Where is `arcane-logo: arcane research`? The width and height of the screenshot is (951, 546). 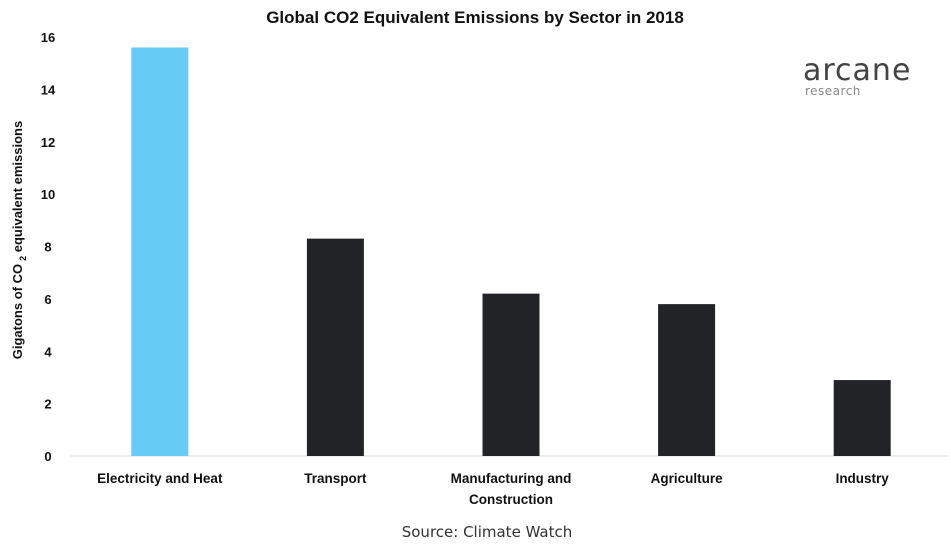 arcane-logo: arcane research is located at coordinates (857, 75).